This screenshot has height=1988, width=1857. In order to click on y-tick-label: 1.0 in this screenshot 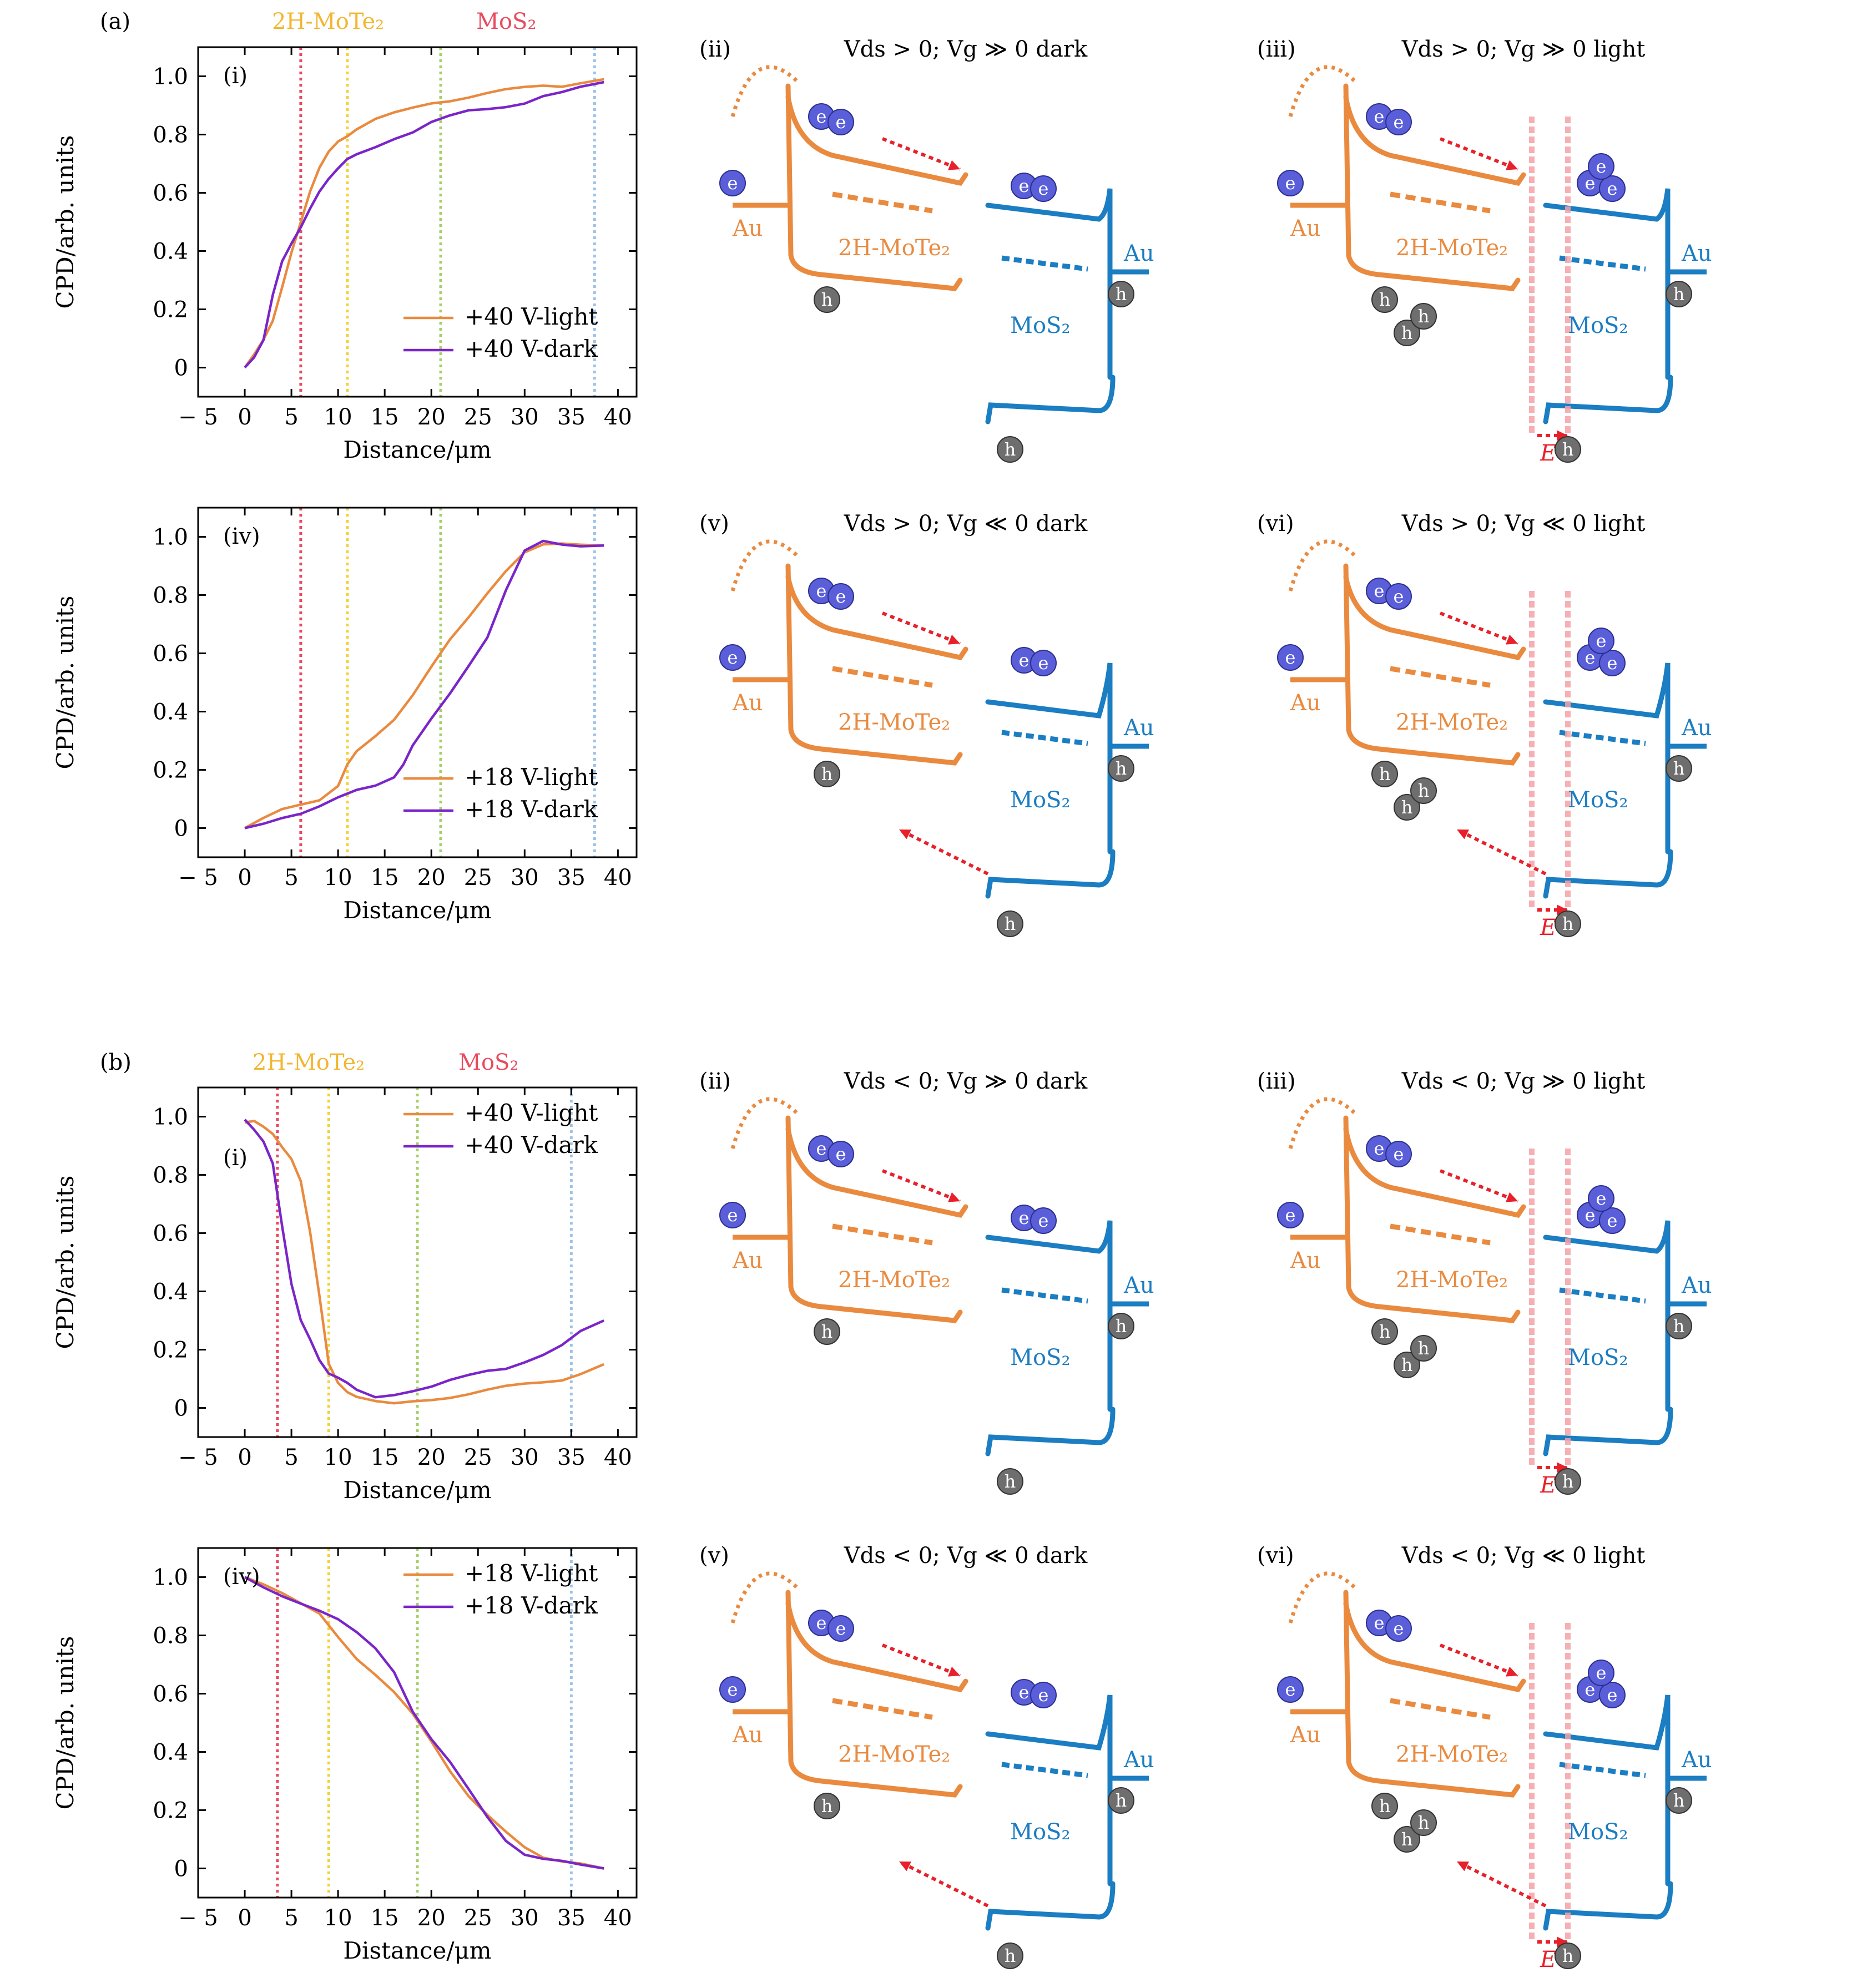, I will do `click(170, 537)`.